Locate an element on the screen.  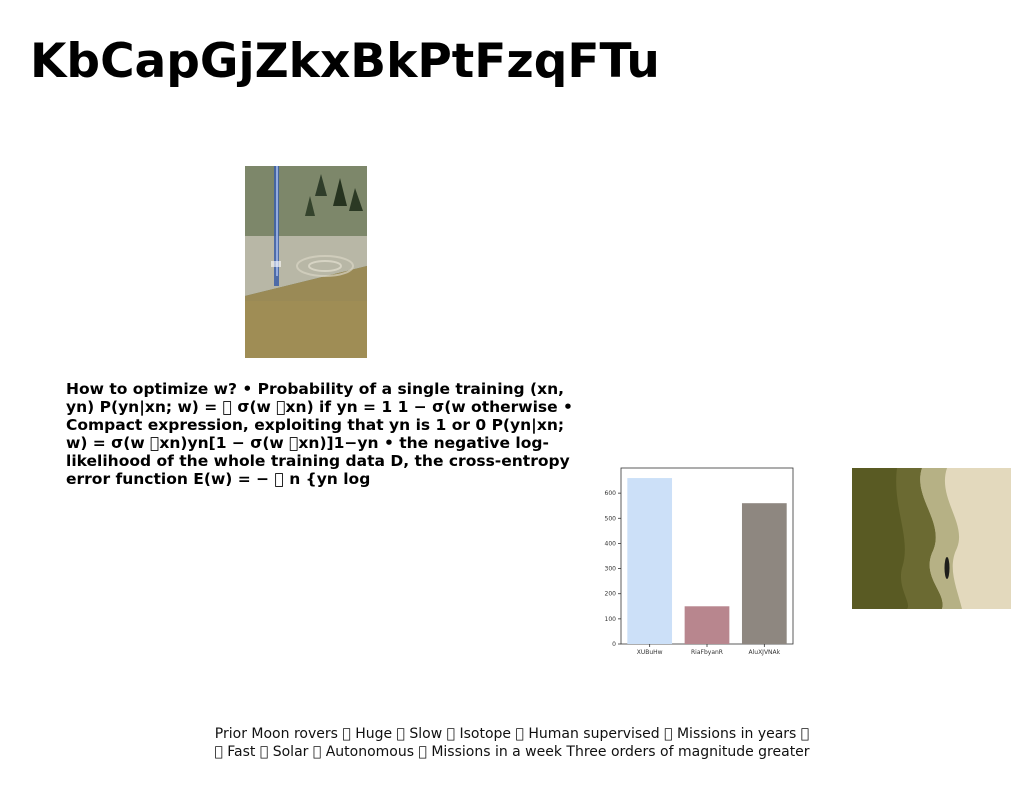
x-tick-label: XUBuHw is located at coordinates (650, 652).